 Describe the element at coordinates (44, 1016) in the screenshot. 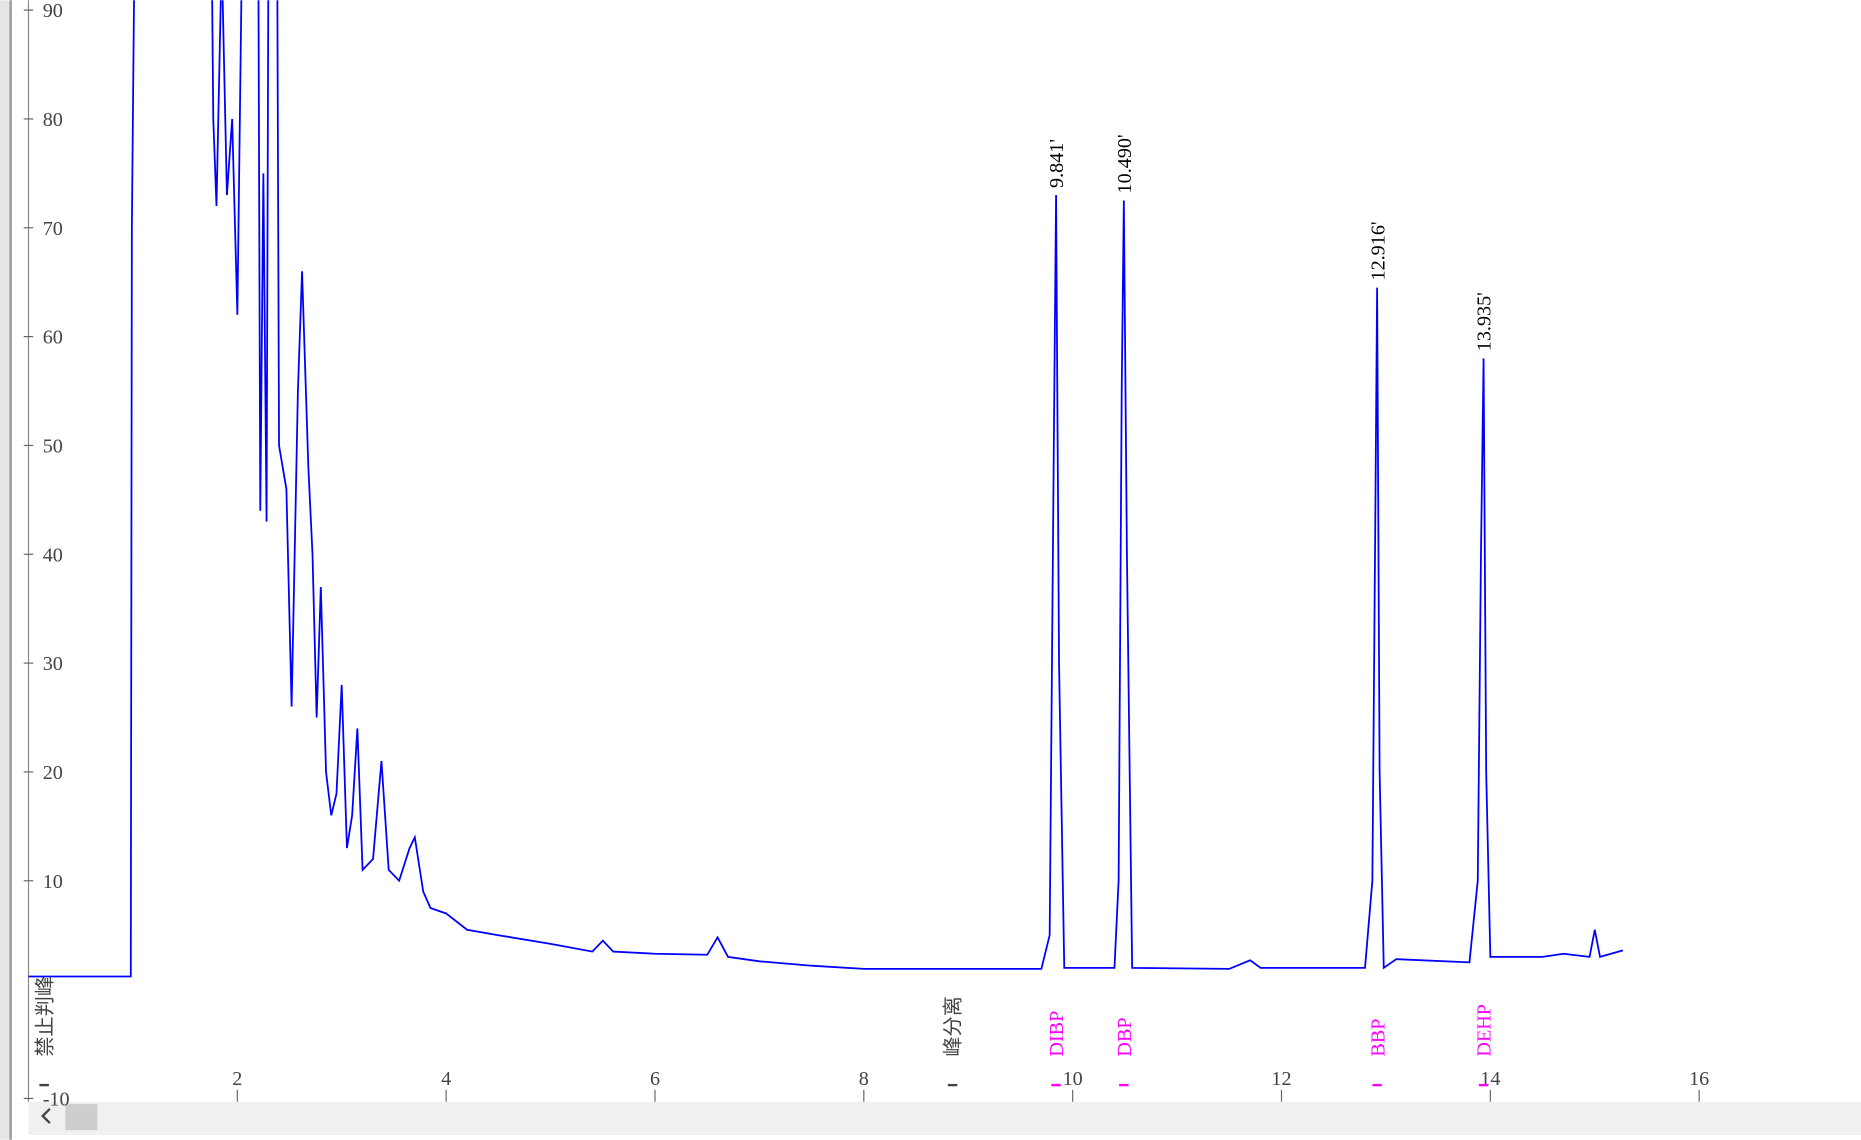

I see `event-label: 禁止判峰` at that location.